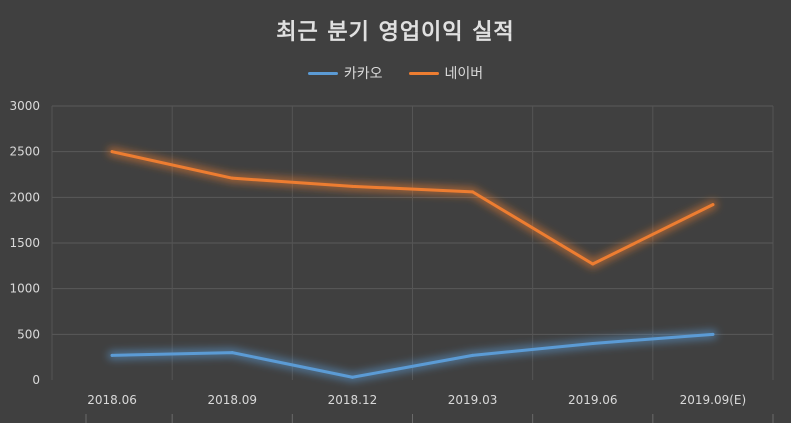 The image size is (791, 423). I want to click on y-tick-label: 500, so click(28, 334).